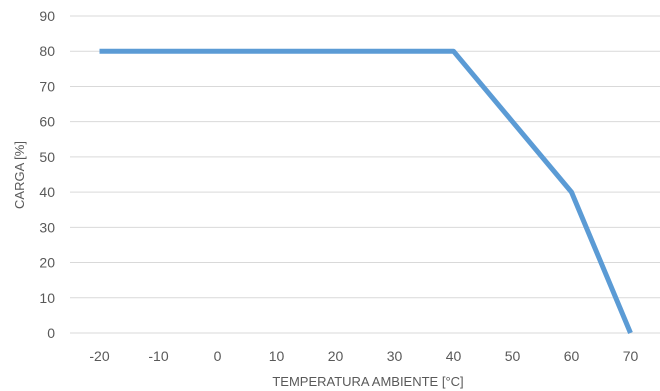 The width and height of the screenshot is (660, 391). I want to click on x-axis-ticks: -20 -10 0 10 20 30 40 50 60 70, so click(363, 356).